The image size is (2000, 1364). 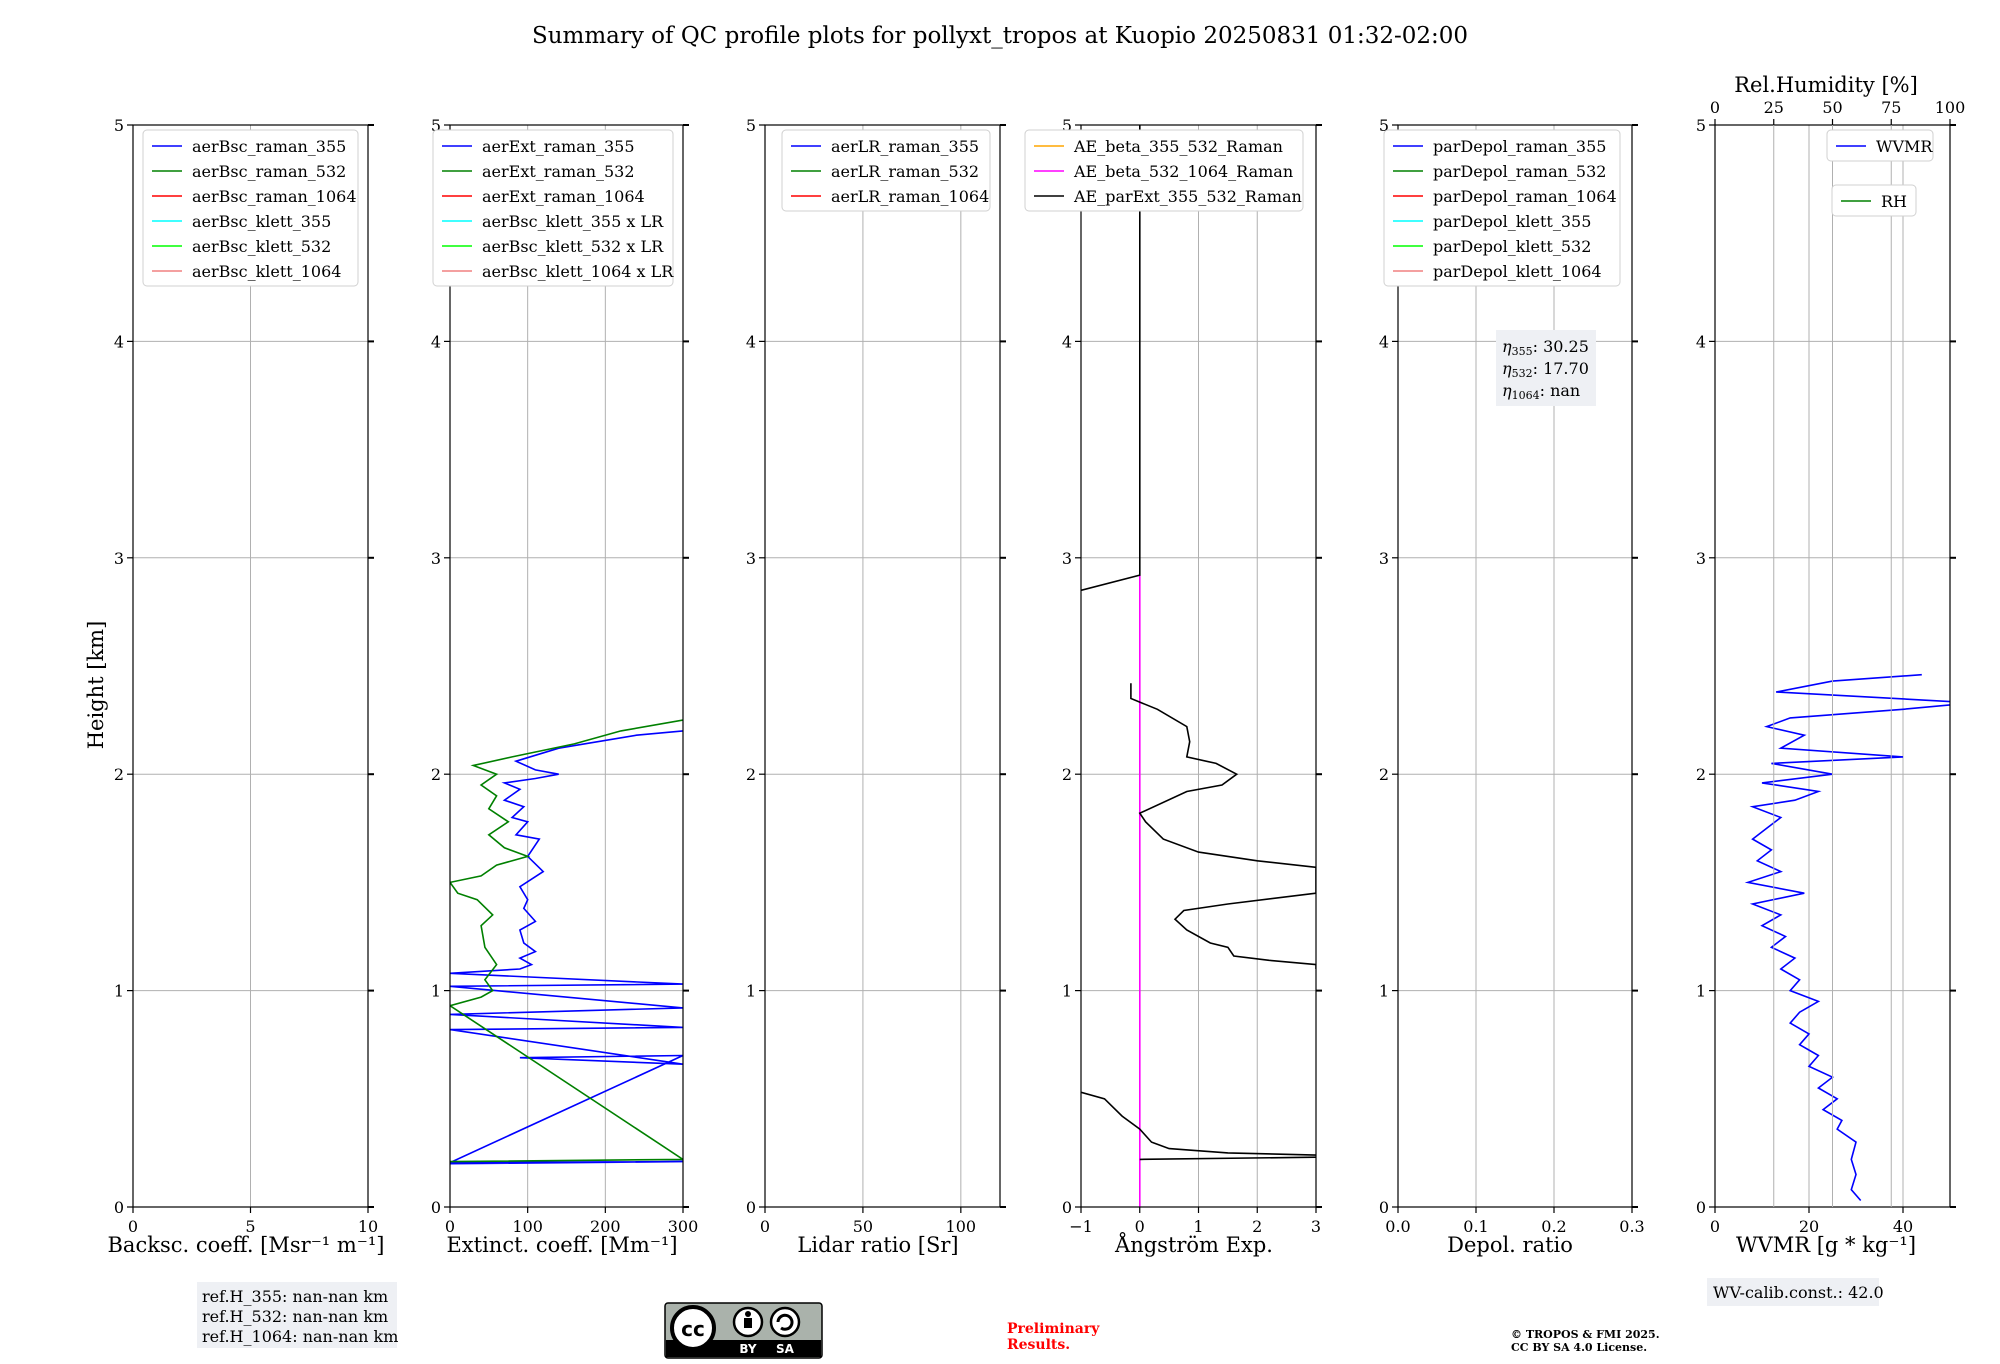 I want to click on x-tick-label: −1, so click(x=1081, y=1226).